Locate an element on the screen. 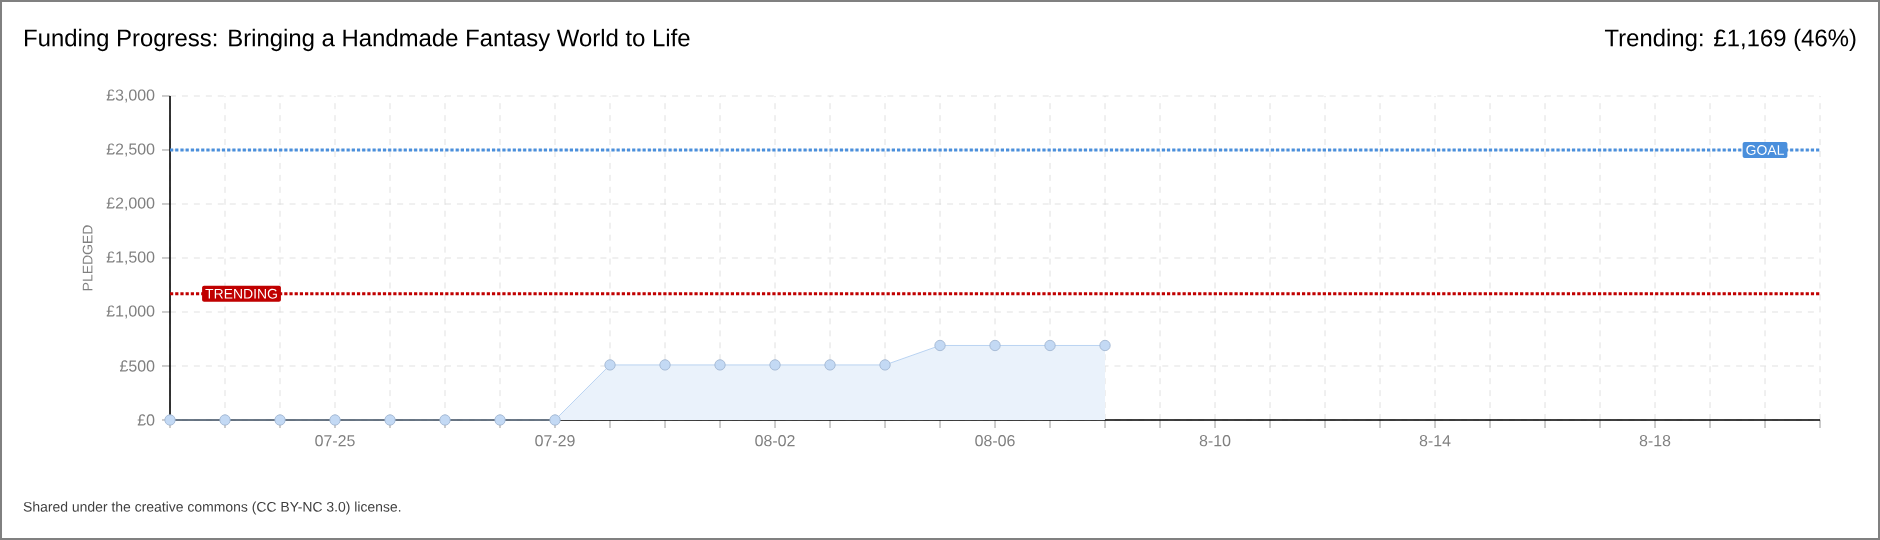  chart-subtitle: Trending: £1,169 (46%) is located at coordinates (1730, 40).